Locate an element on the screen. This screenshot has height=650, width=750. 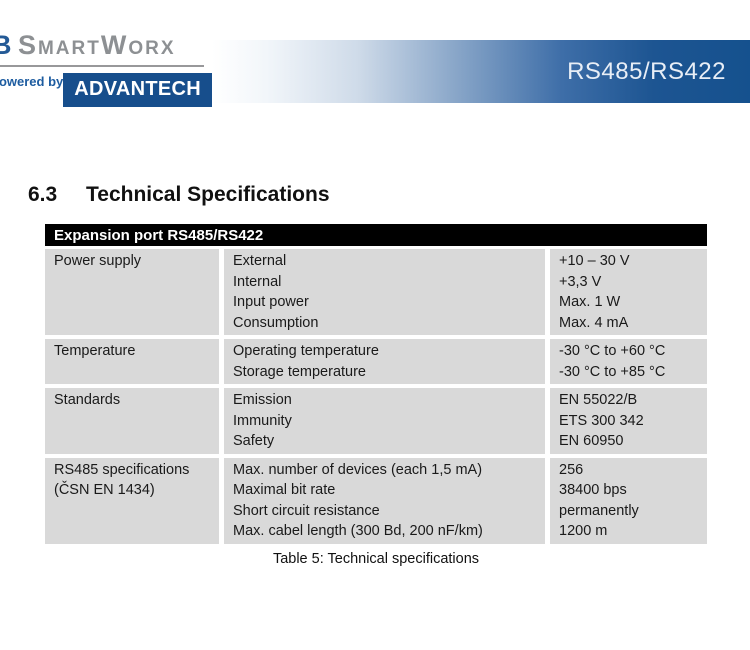
cell-line: 38400 bps is located at coordinates (593, 490).